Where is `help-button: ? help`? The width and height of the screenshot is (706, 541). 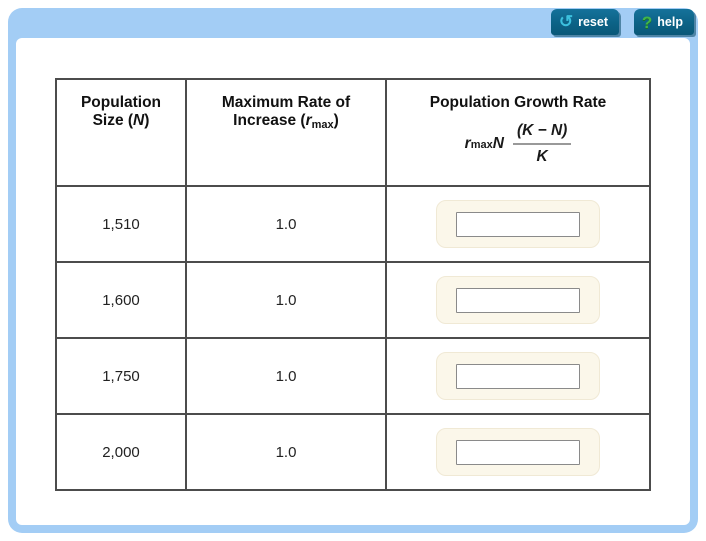
help-button: ? help is located at coordinates (663, 22).